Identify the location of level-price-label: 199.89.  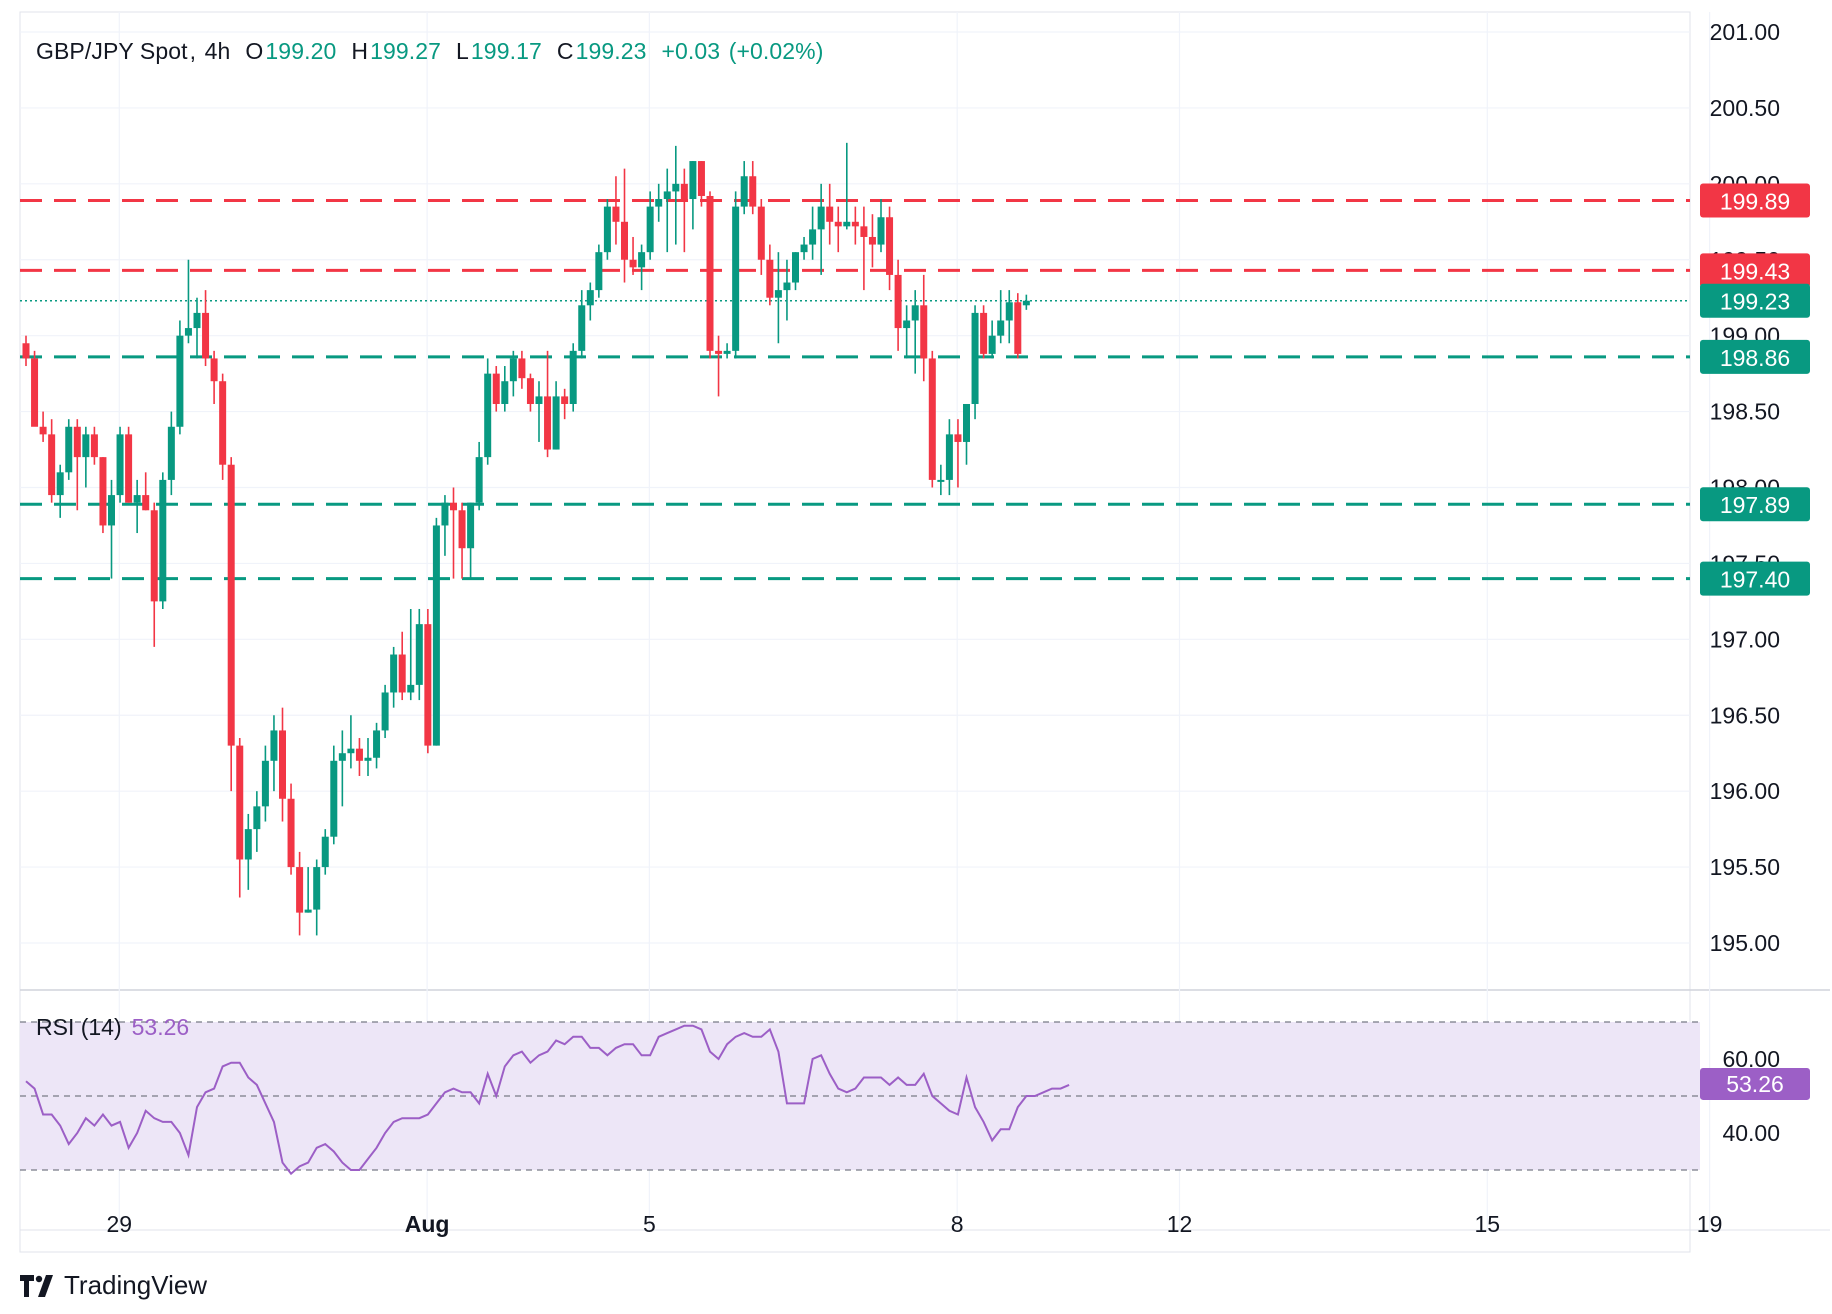
(1755, 202).